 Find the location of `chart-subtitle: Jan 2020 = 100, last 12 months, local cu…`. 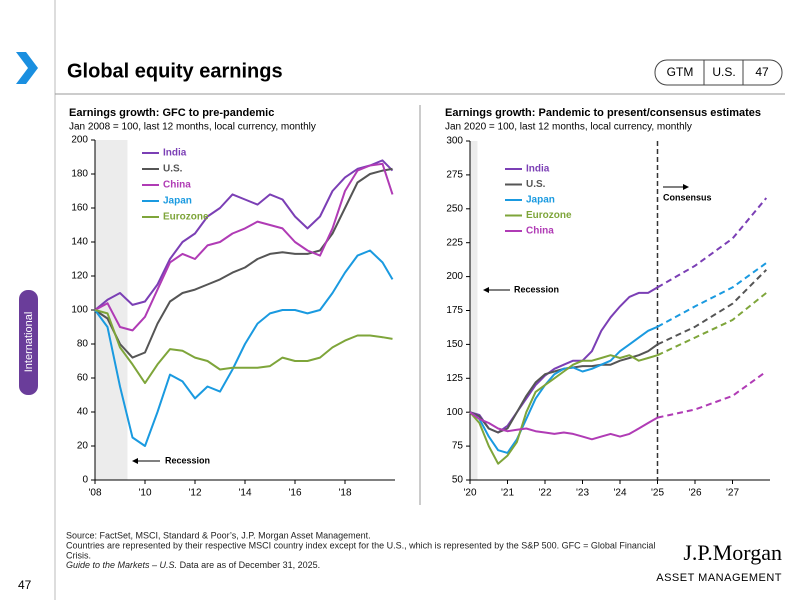

chart-subtitle: Jan 2020 = 100, last 12 months, local cu… is located at coordinates (568, 127).